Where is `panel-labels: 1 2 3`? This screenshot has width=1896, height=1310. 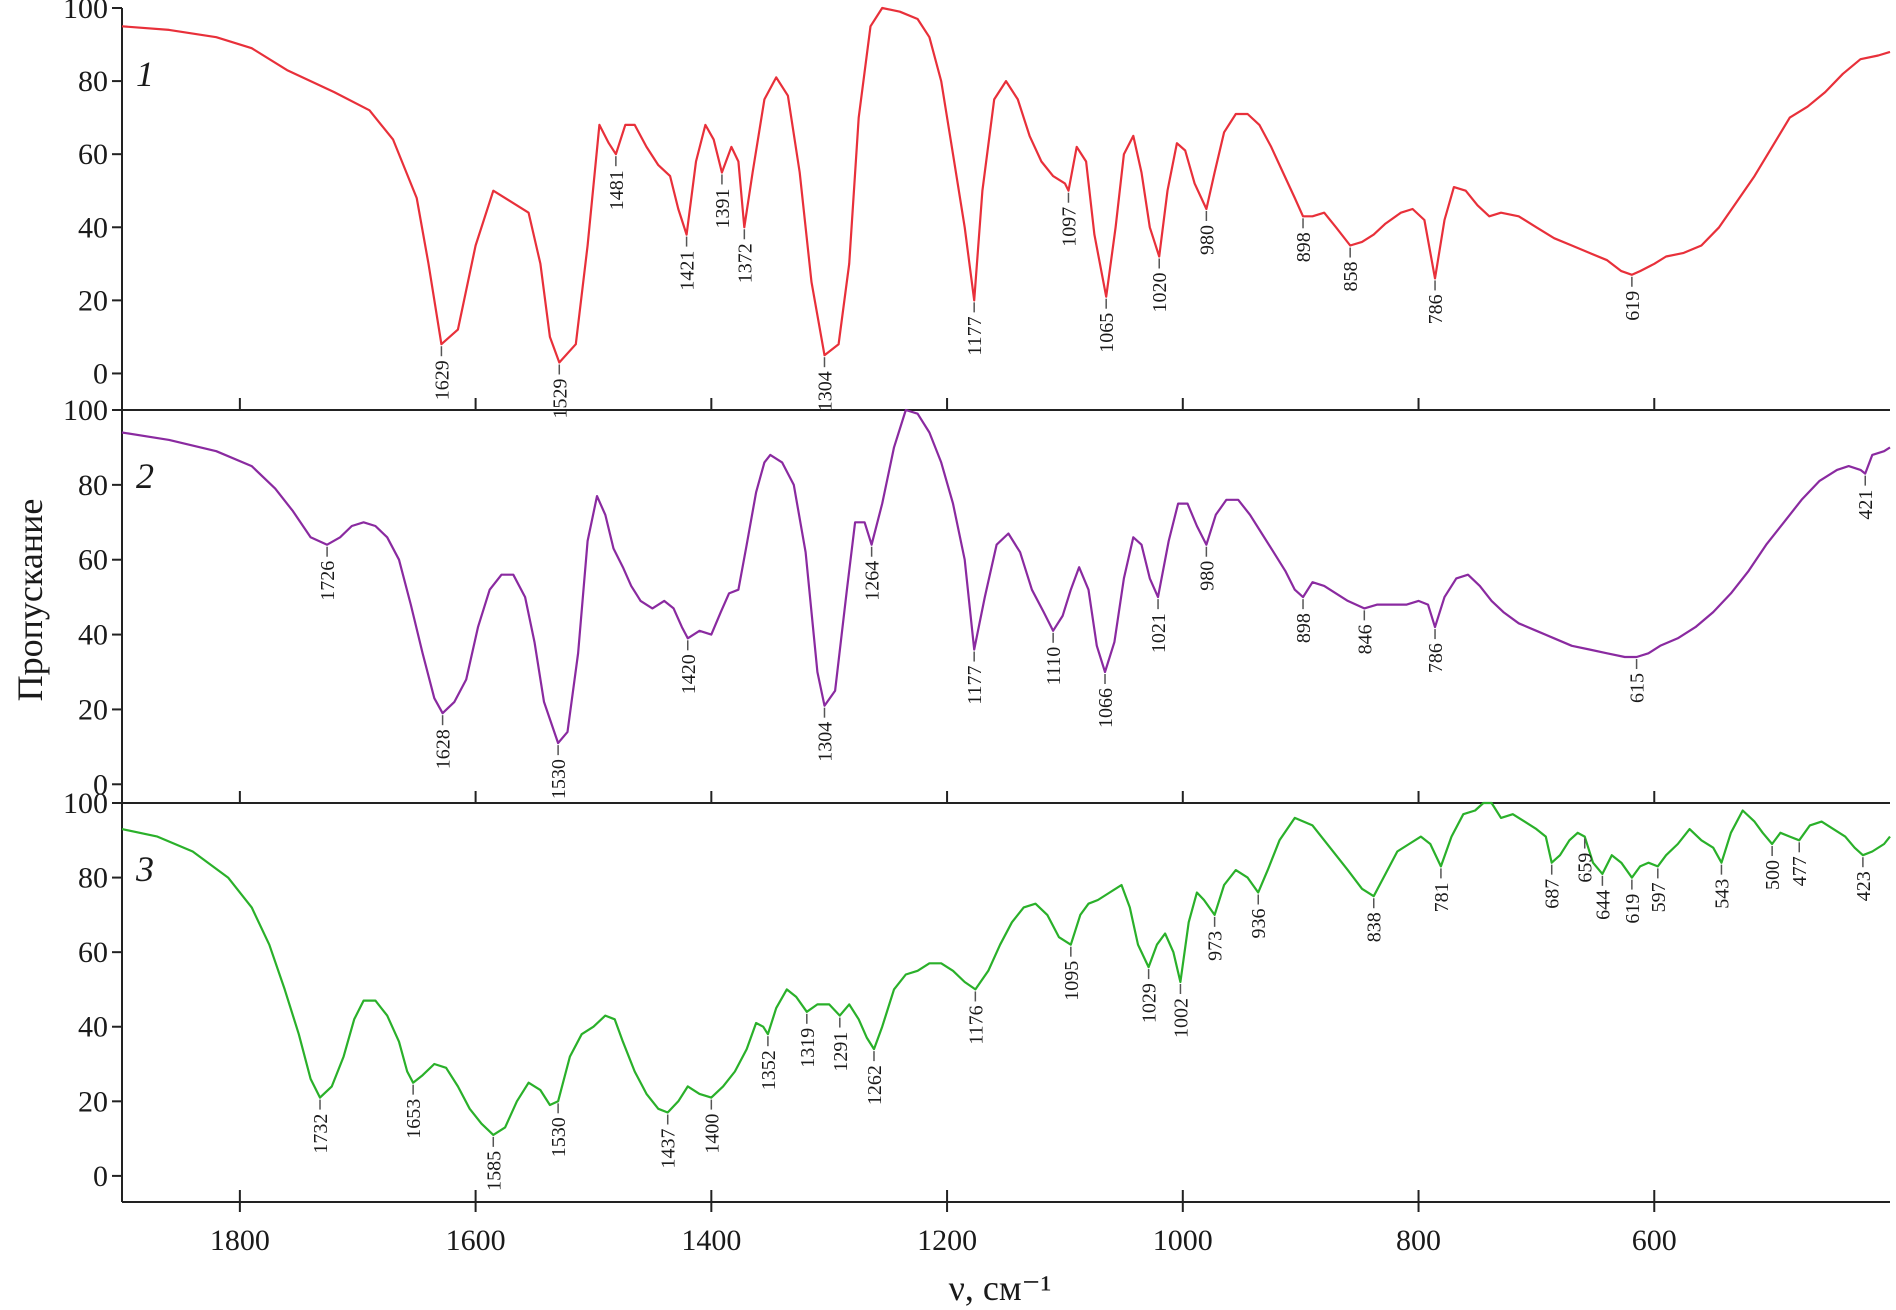 panel-labels: 1 2 3 is located at coordinates (144, 471).